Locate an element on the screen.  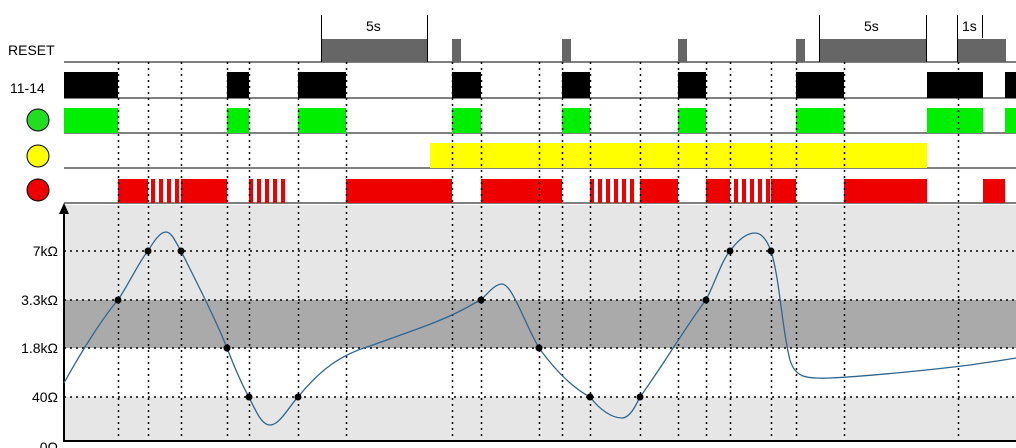
y-axis-label: 1.8kΩ is located at coordinates (39, 348).